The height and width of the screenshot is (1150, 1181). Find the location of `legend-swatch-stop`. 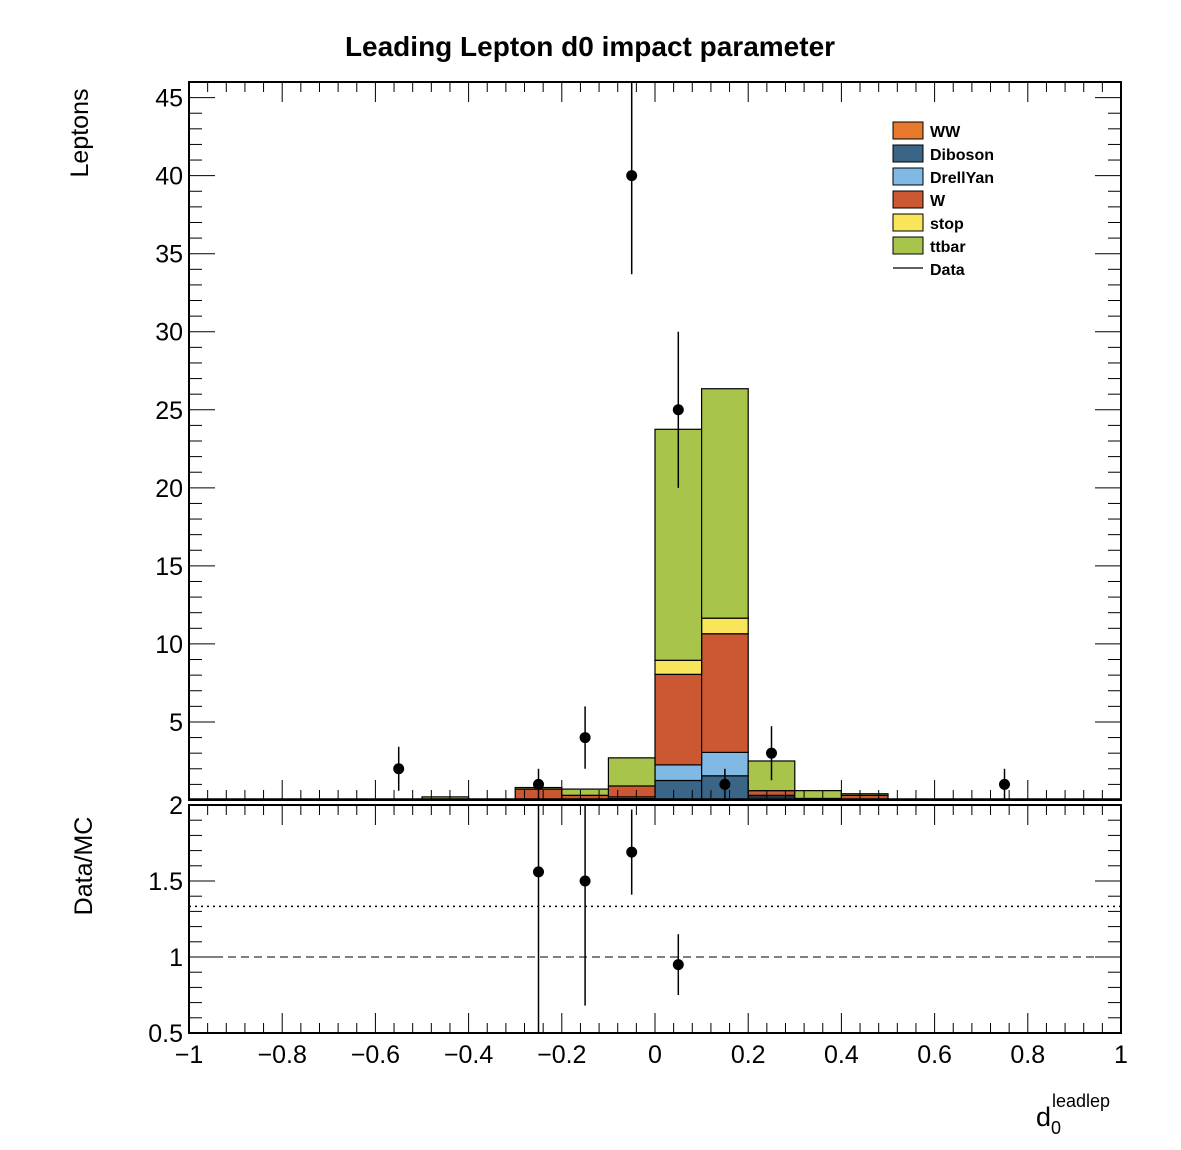

legend-swatch-stop is located at coordinates (908, 222).